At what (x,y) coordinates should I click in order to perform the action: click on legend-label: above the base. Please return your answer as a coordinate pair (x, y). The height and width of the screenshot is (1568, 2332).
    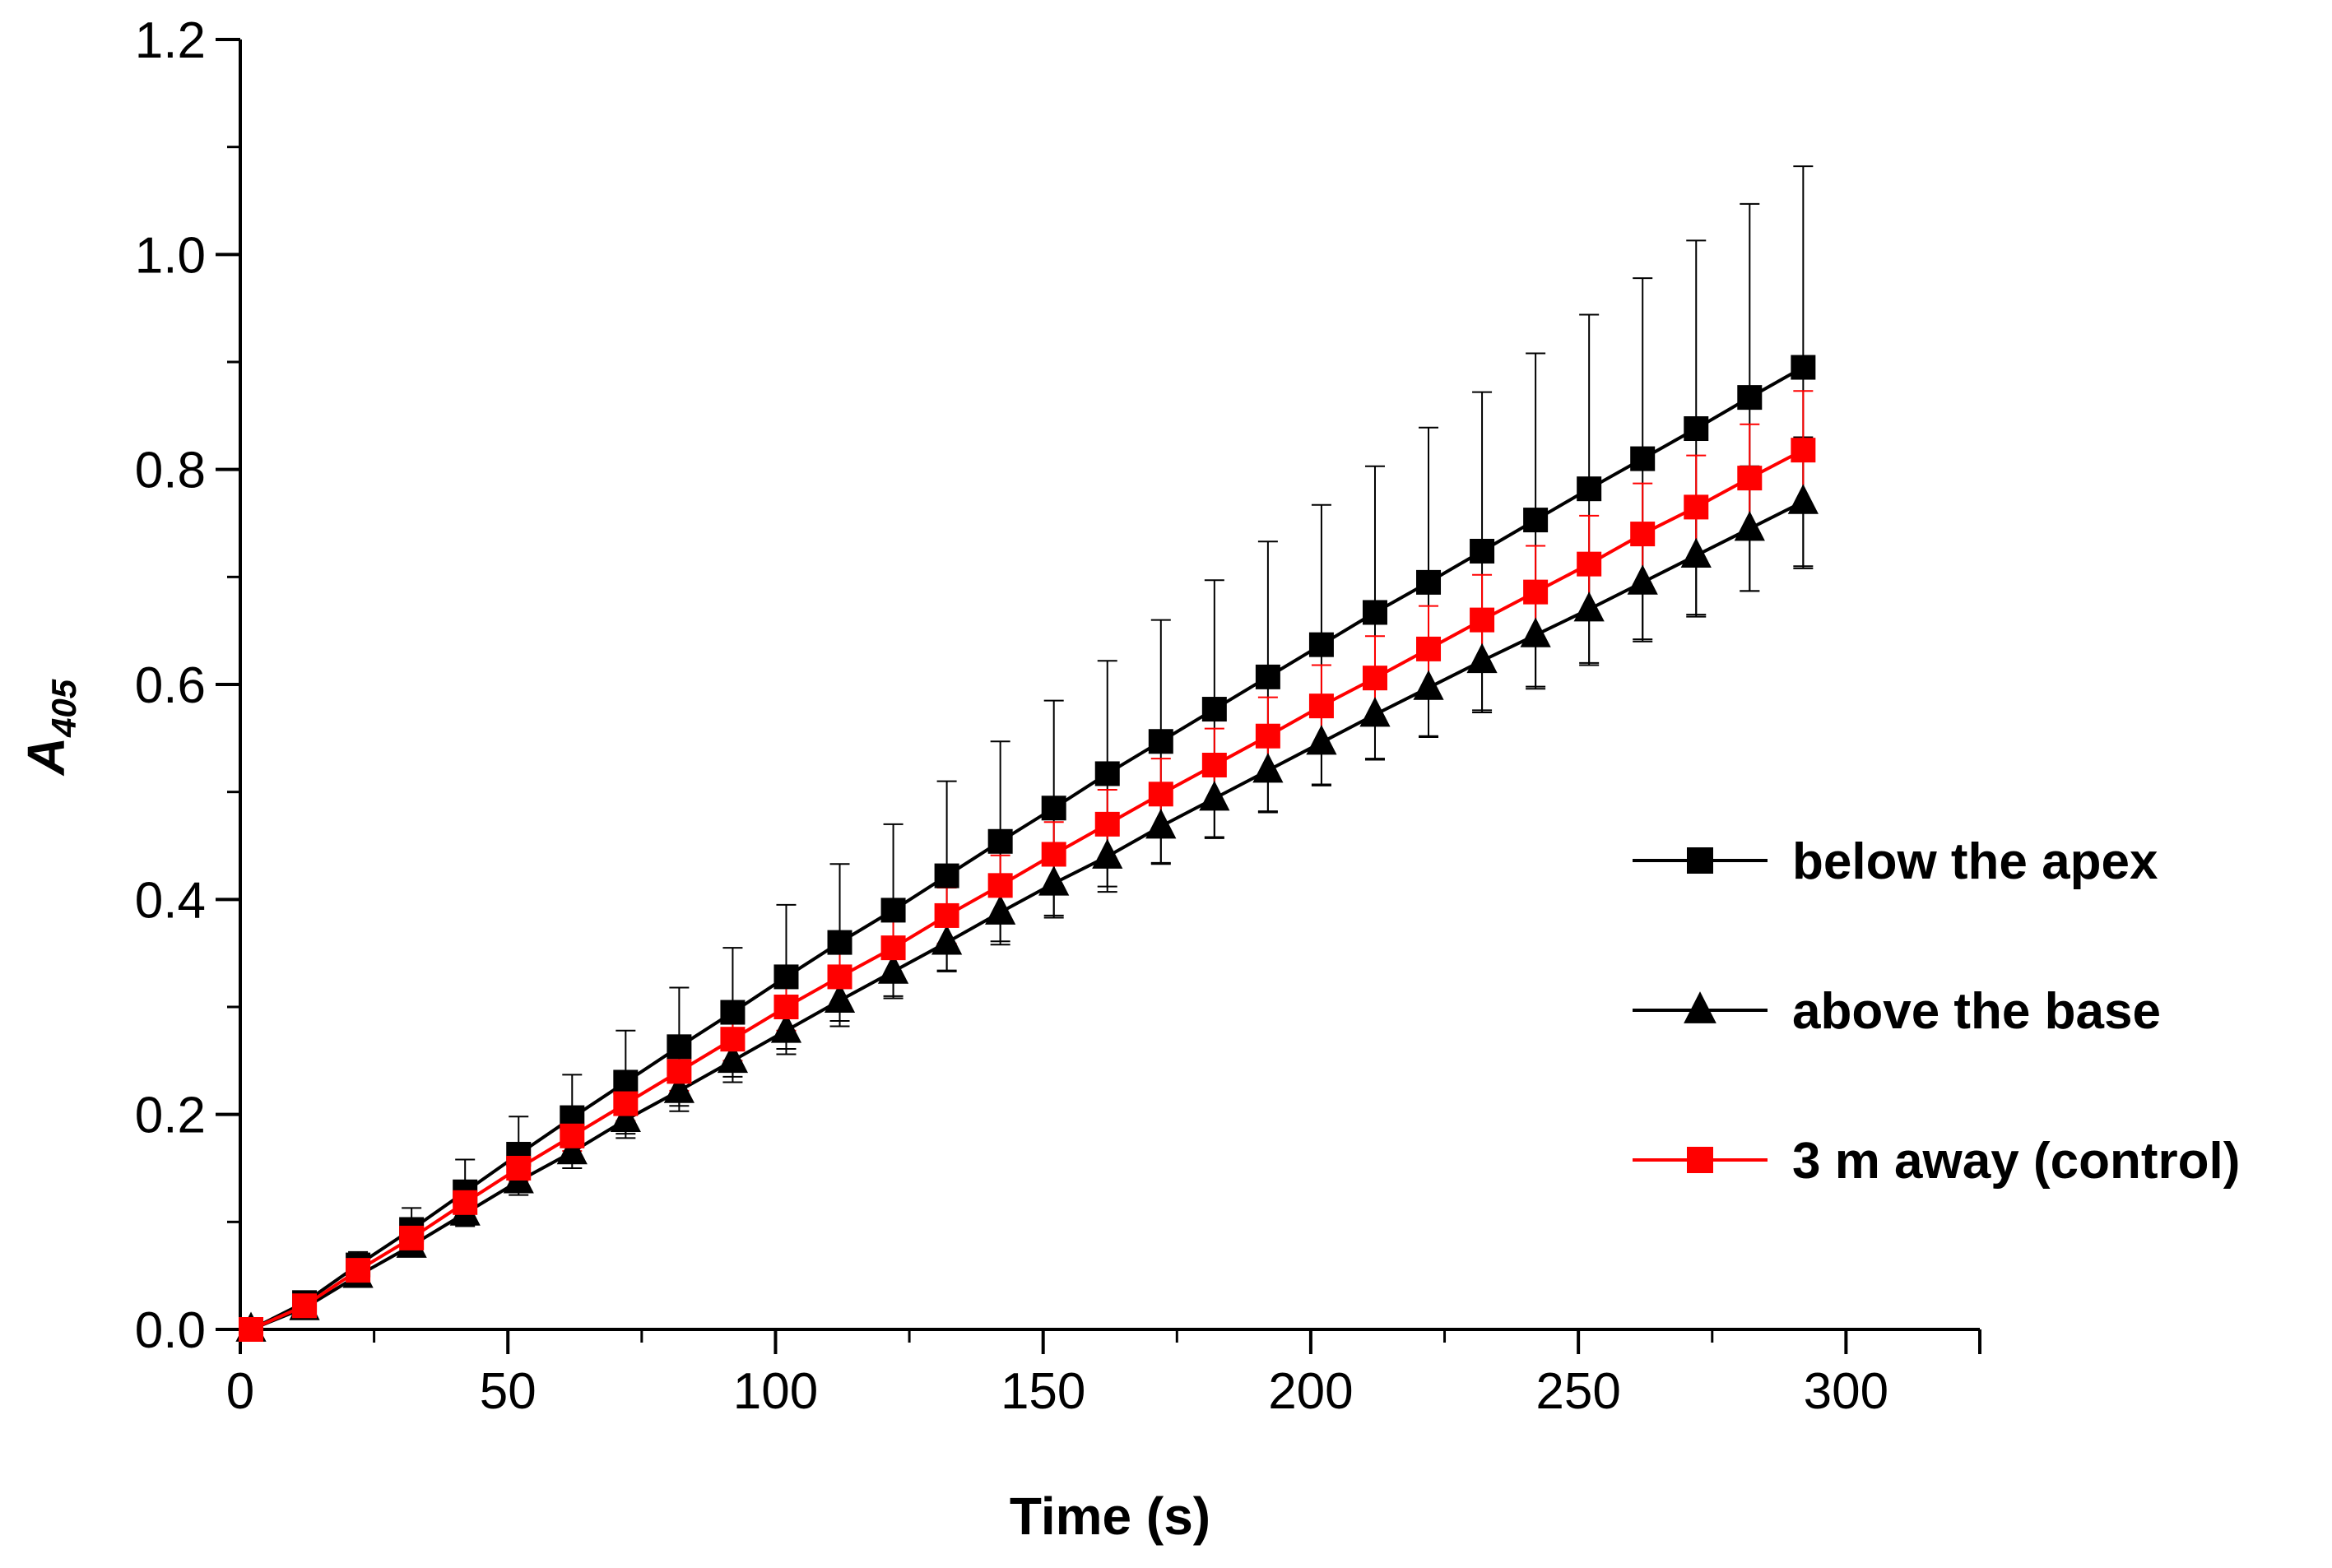
    Looking at the image, I should click on (1976, 1011).